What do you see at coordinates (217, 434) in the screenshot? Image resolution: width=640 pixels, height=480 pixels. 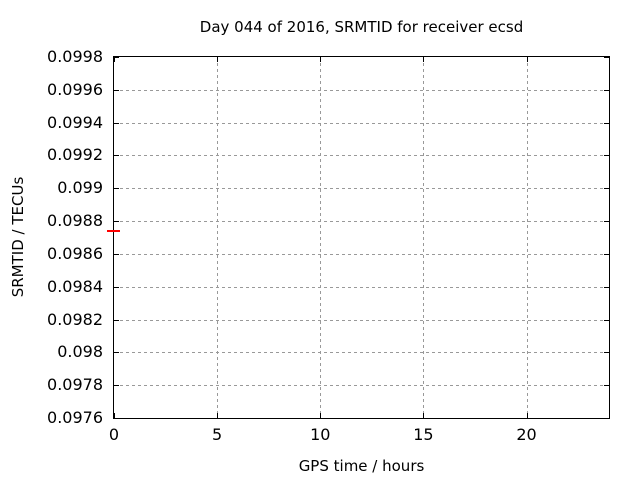 I see `x-tick-label: 5` at bounding box center [217, 434].